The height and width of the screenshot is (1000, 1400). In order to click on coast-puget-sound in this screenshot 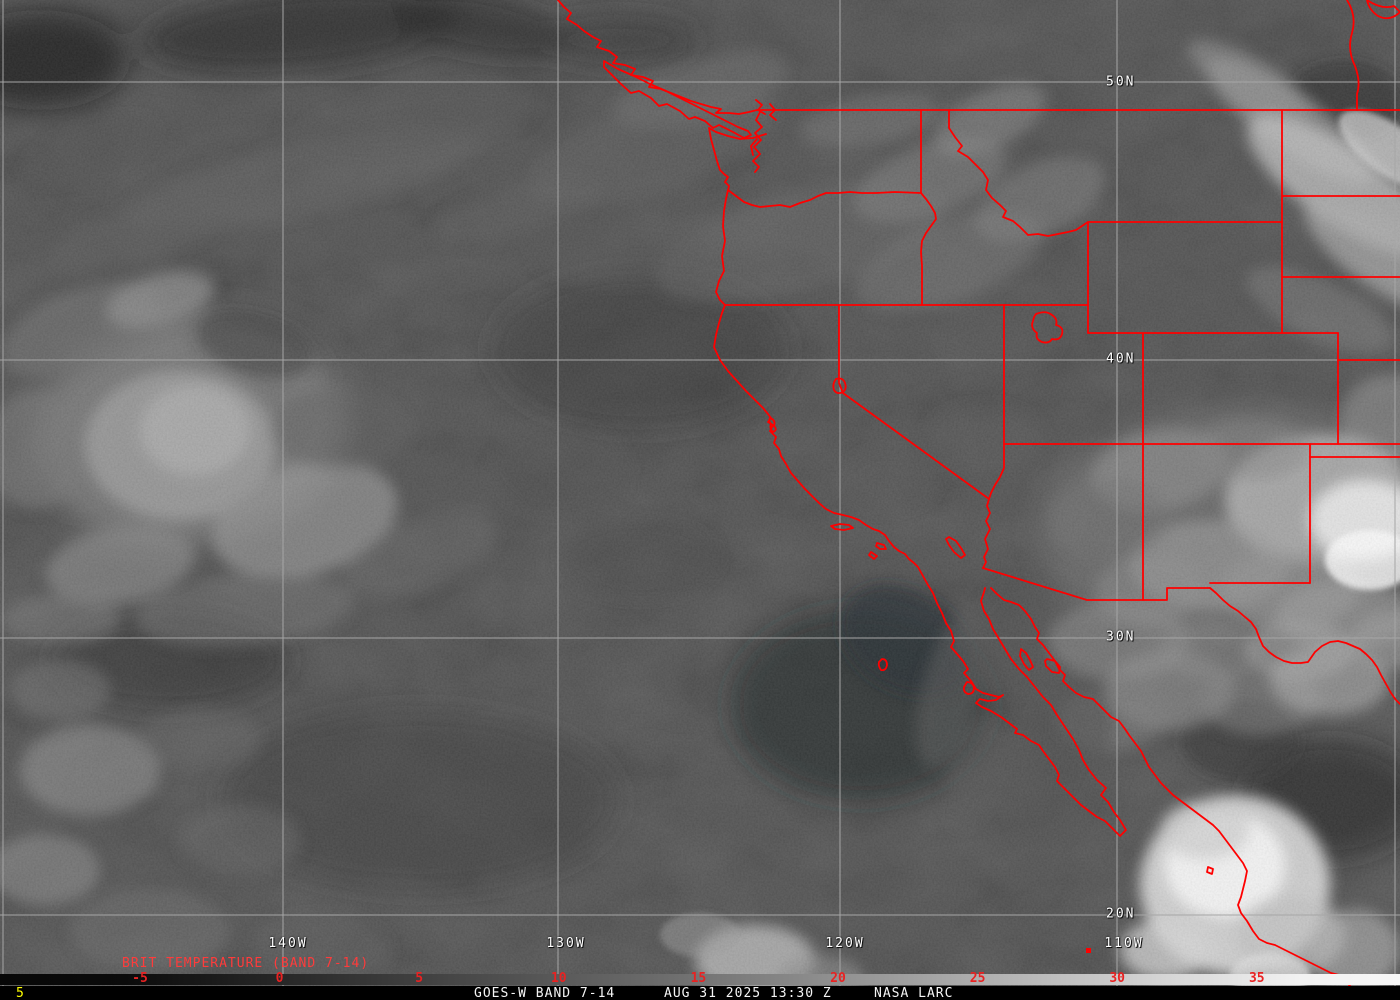, I will do `click(757, 142)`.